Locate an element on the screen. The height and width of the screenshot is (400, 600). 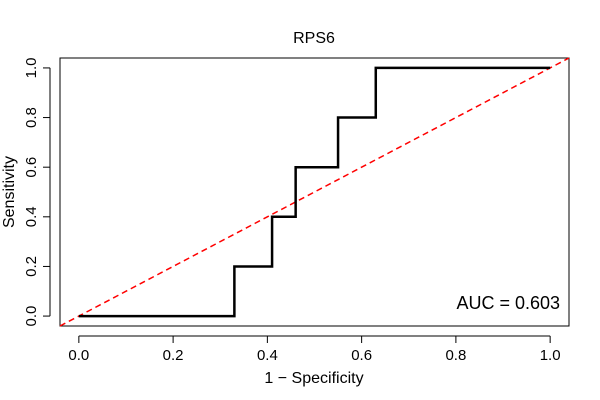
x-tick-label: 0.4 is located at coordinates (267, 355).